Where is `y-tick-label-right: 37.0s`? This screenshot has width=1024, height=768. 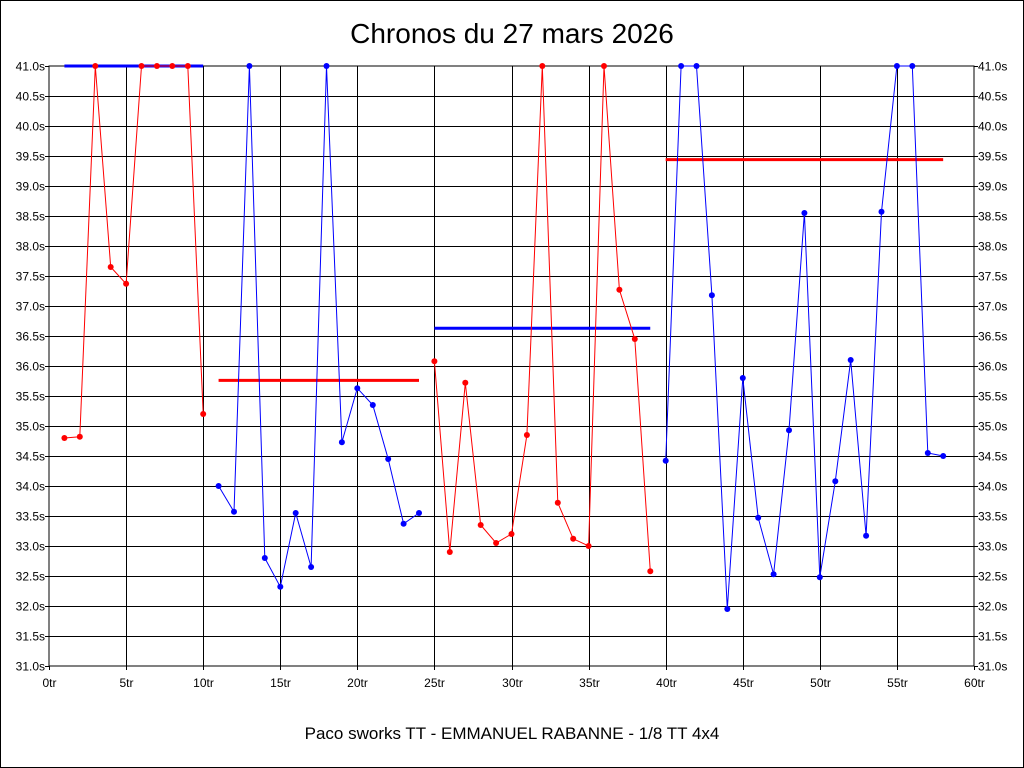 y-tick-label-right: 37.0s is located at coordinates (992, 307).